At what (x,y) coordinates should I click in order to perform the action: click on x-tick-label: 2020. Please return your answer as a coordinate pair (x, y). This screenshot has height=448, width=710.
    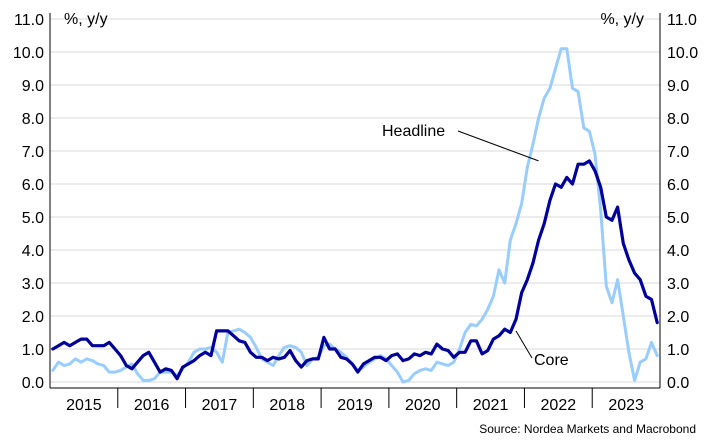
    Looking at the image, I should click on (423, 405).